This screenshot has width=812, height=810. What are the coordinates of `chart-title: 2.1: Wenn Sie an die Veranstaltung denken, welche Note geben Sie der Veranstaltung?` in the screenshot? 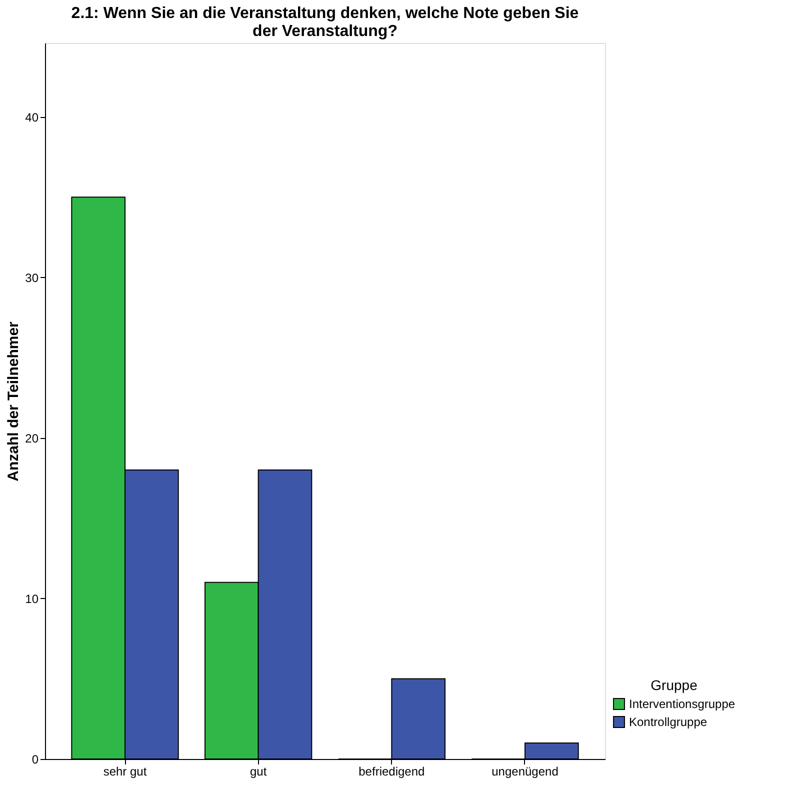 It's located at (325, 22).